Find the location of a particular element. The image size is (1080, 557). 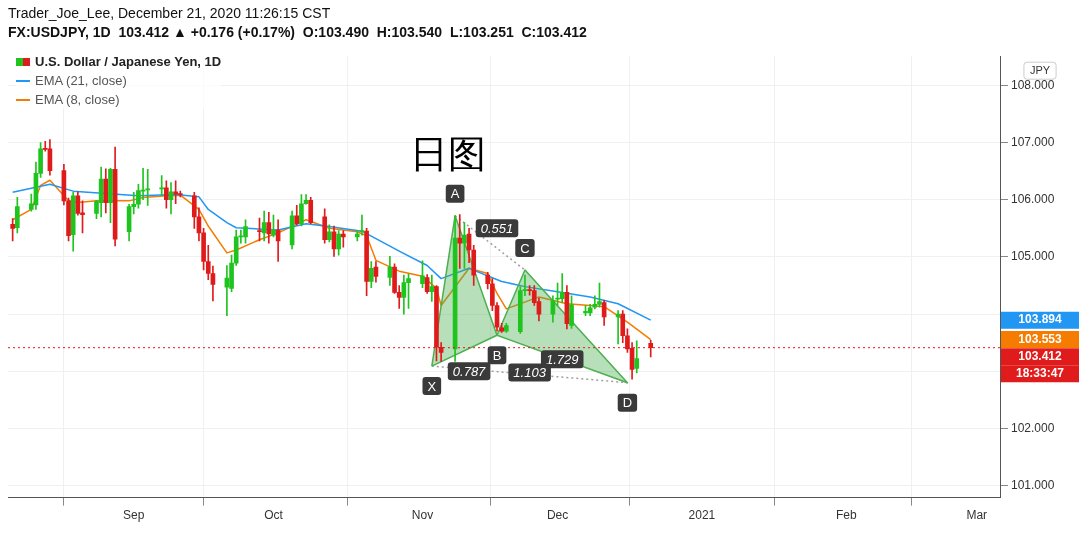

chart-subtitle: FX:USDJPY, 1D 103.412 ▲ +0.176 (+0.17%) O:103.490 H:103.540 L:103.251 C:103.412 is located at coordinates (298, 32).